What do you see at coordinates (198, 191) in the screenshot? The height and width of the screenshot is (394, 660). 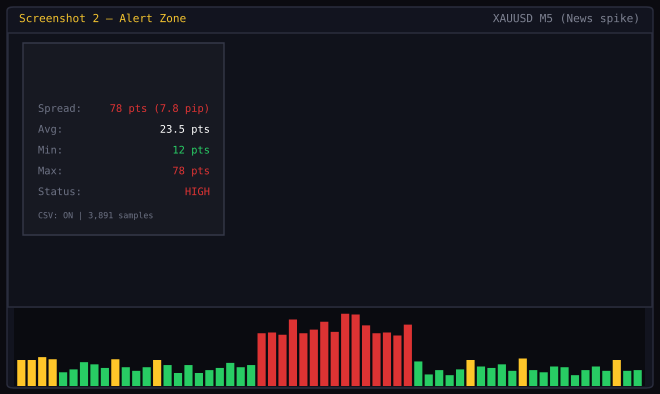 I see `text: HIGH` at bounding box center [198, 191].